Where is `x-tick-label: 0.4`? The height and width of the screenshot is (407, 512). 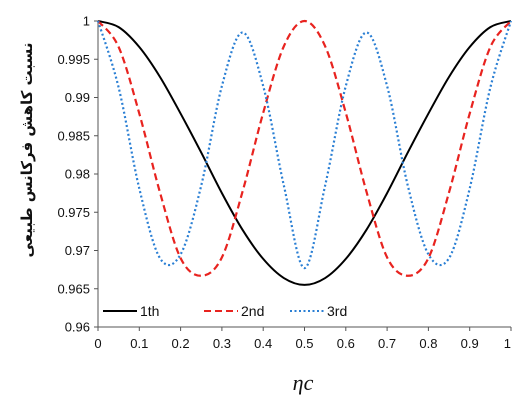
x-tick-label: 0.4 is located at coordinates (263, 343).